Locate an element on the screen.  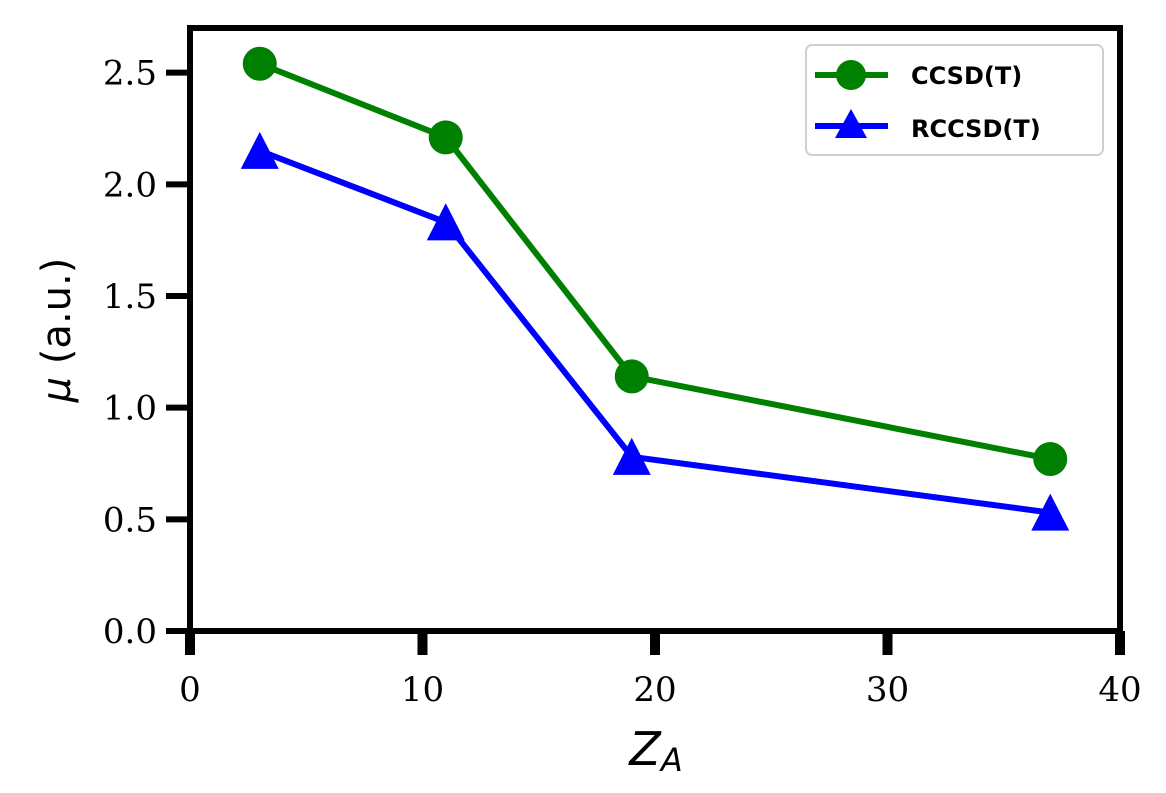
legend-rccsdt-label: RCCSD(T) is located at coordinates (976, 129).